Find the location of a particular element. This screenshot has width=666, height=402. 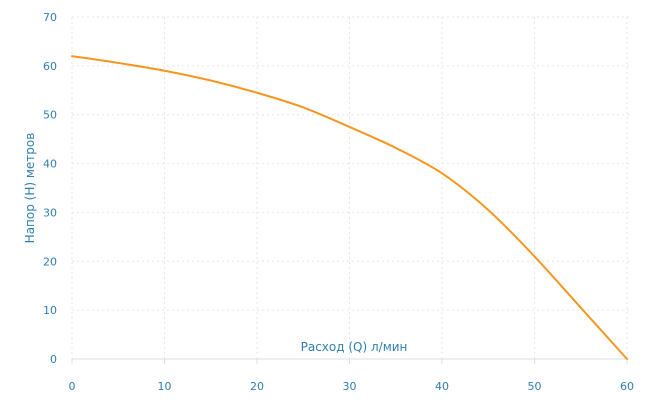

x-tick-label: 20 is located at coordinates (257, 386).